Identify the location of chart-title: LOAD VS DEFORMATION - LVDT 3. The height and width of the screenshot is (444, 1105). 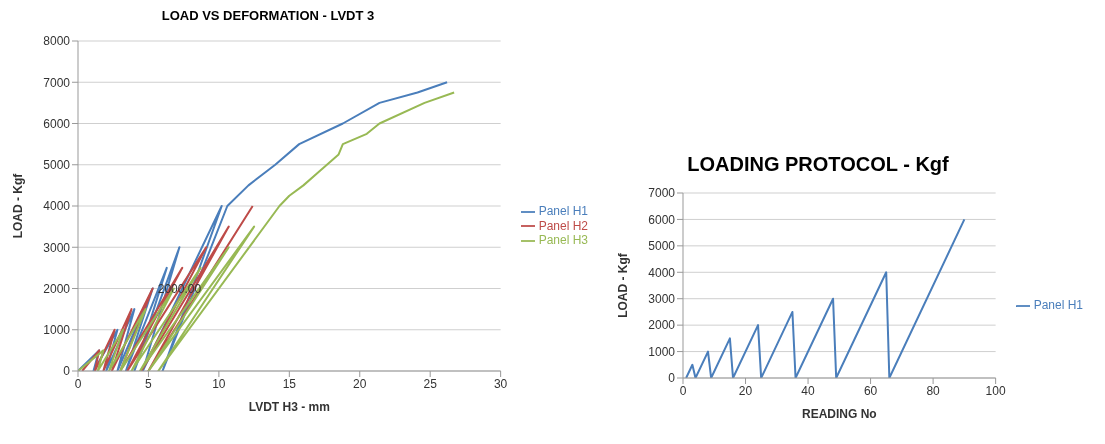
(268, 16).